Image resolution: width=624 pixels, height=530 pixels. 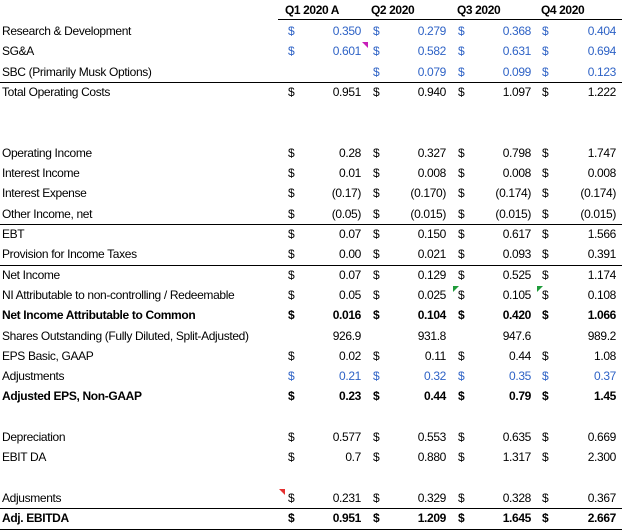 I want to click on value-cell: 0.367, so click(x=602, y=497).